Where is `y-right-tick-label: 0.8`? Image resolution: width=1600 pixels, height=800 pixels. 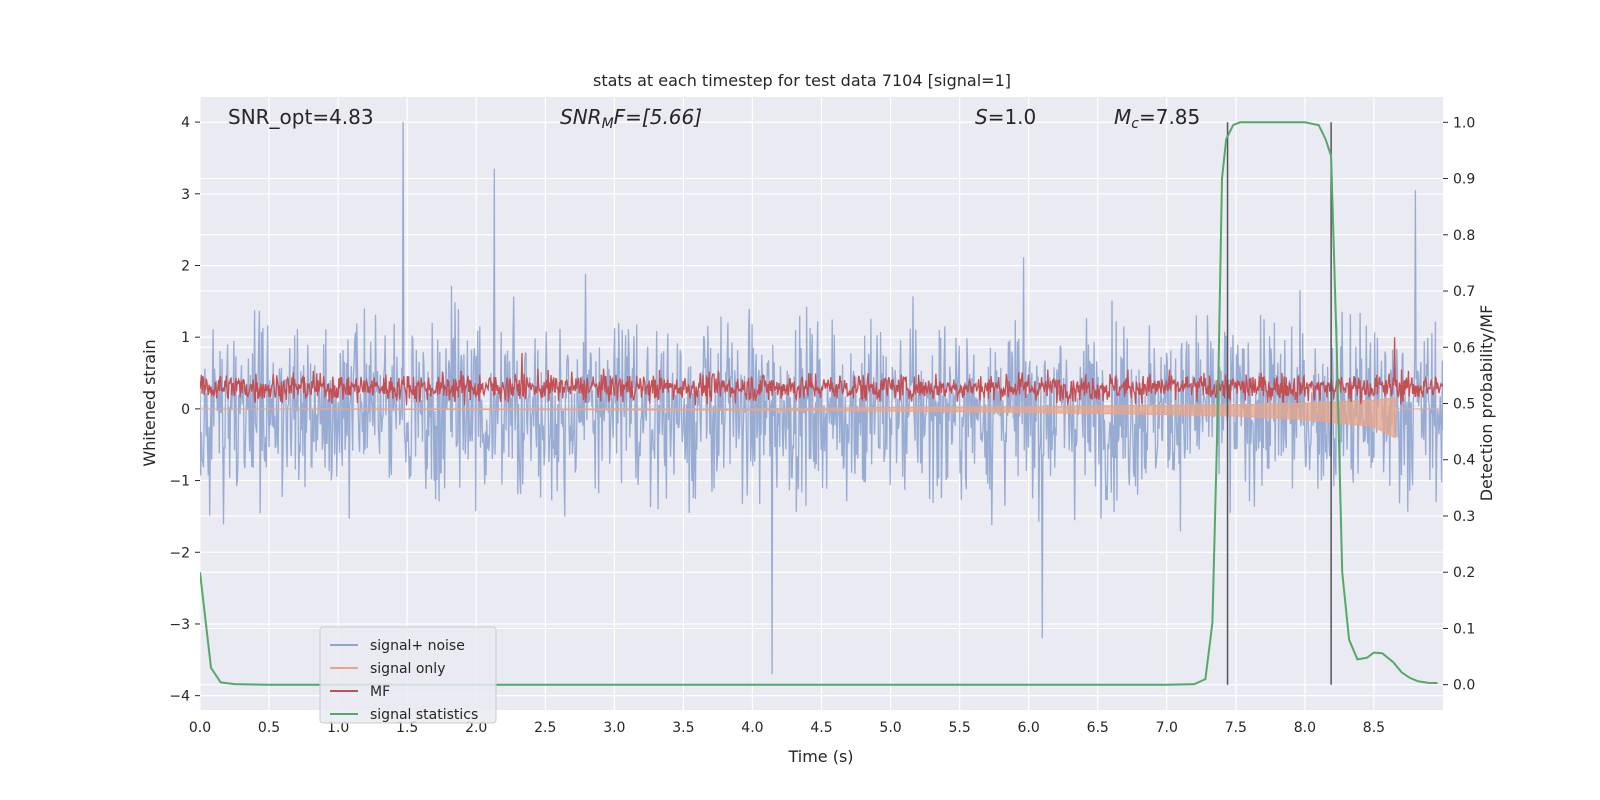
y-right-tick-label: 0.8 is located at coordinates (1464, 236).